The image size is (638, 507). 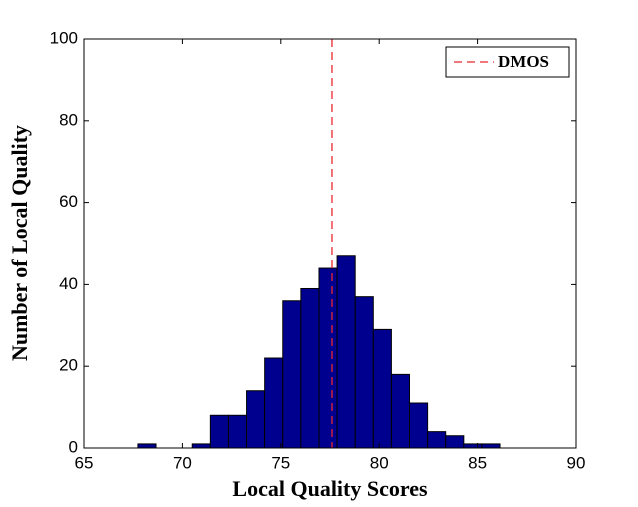 What do you see at coordinates (68, 119) in the screenshot?
I see `y-tick-label: 80` at bounding box center [68, 119].